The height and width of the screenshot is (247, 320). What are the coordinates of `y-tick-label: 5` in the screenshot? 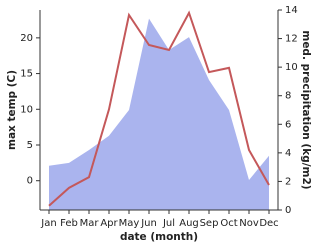 It's located at (30, 145).